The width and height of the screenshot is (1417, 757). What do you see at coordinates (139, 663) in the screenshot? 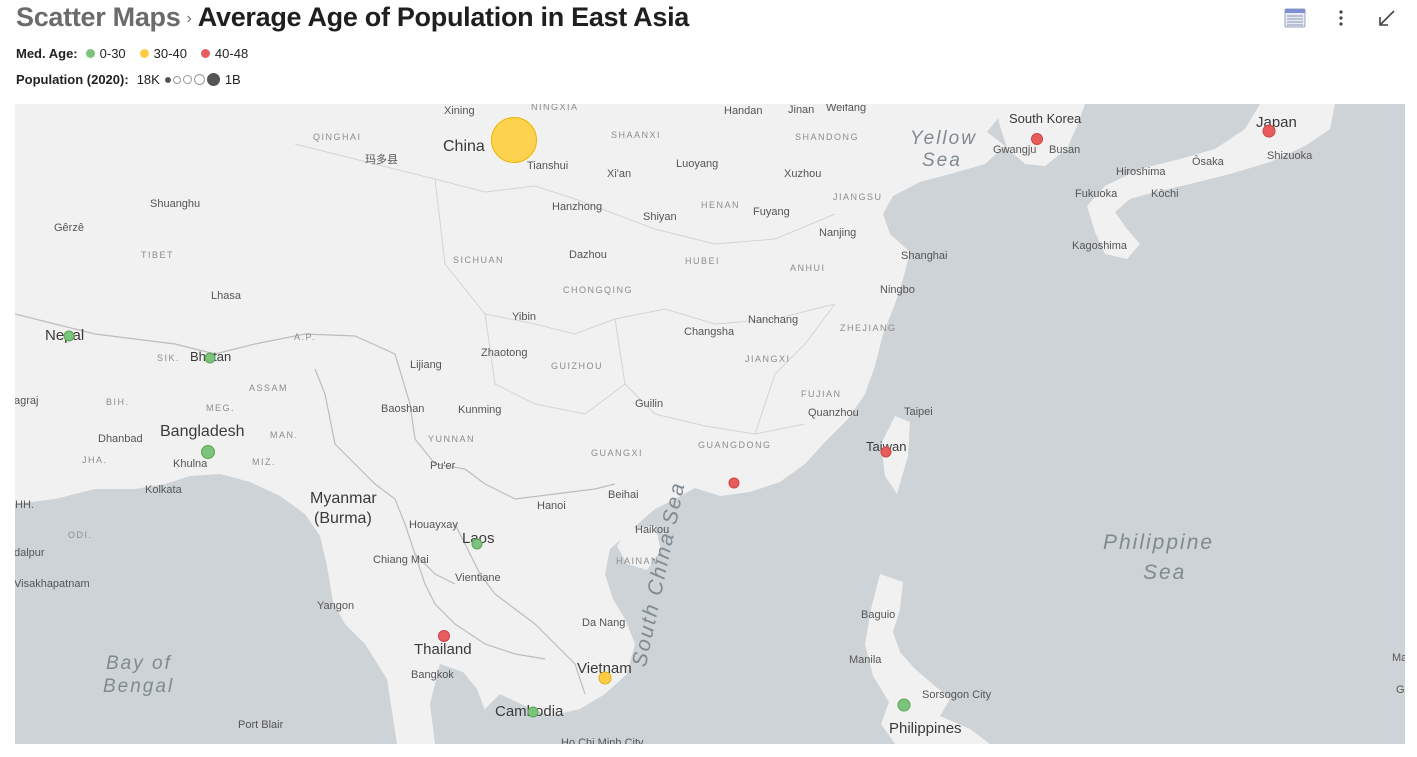
I see `map-sea-label: Bay of` at bounding box center [139, 663].